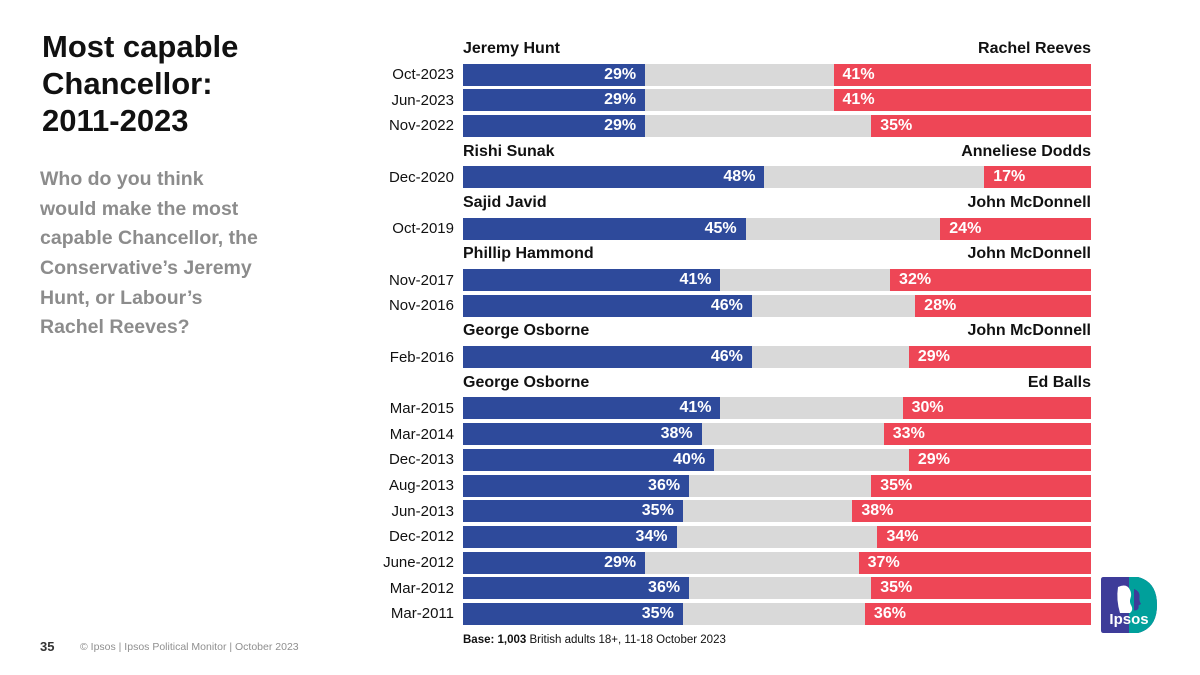 This screenshot has width=1200, height=675. What do you see at coordinates (962, 100) in the screenshot?
I see `labour-bar: 41%` at bounding box center [962, 100].